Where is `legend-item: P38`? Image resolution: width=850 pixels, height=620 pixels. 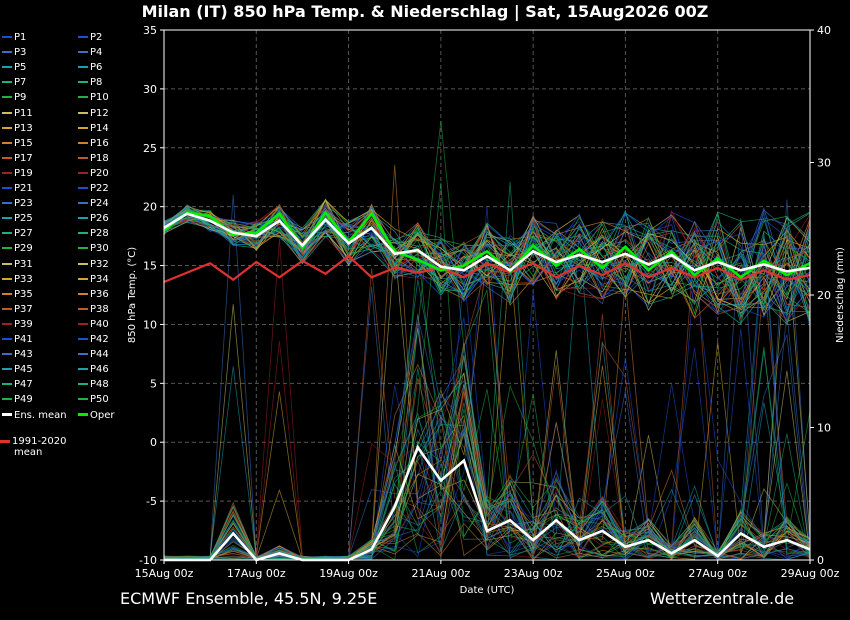
legend-item: P38 is located at coordinates (93, 309).